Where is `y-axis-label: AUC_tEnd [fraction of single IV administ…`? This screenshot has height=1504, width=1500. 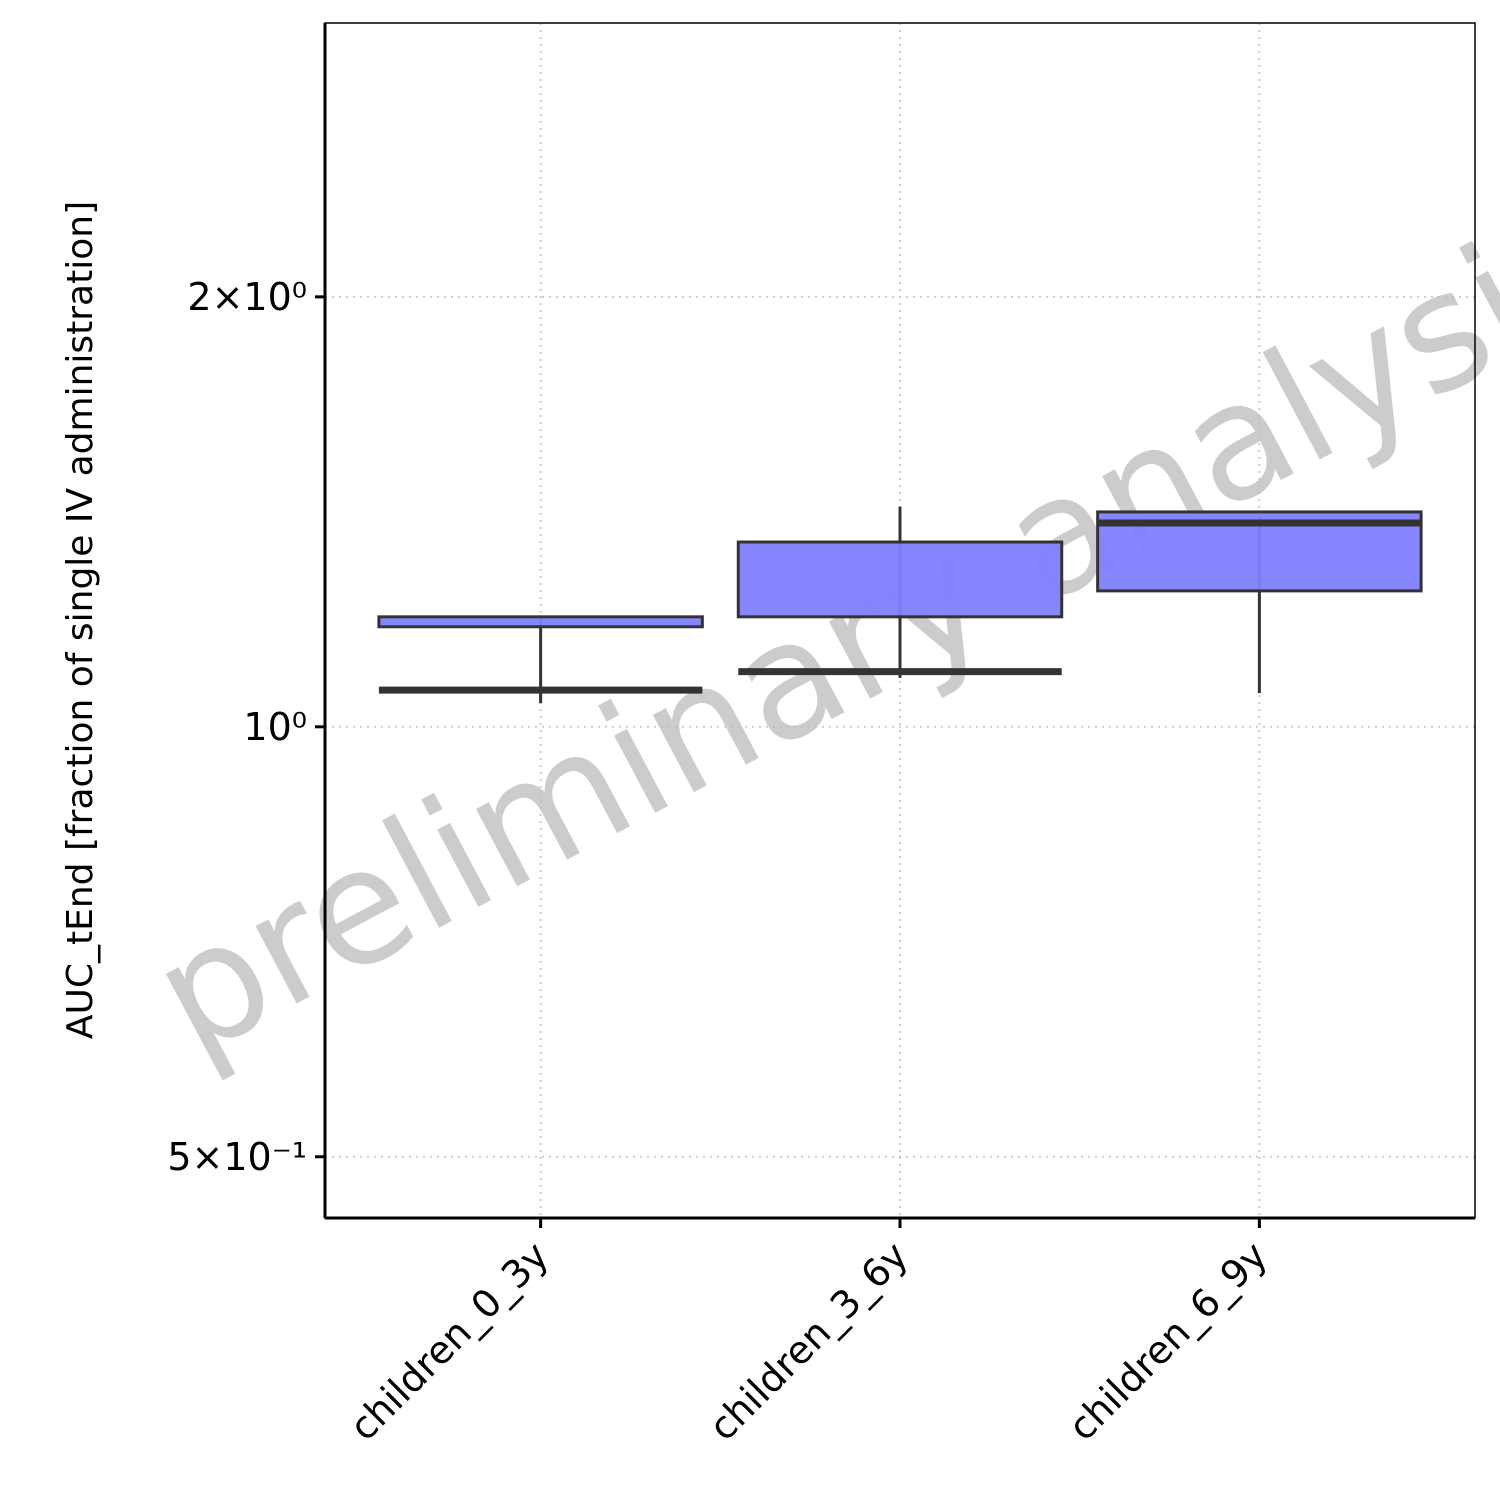 y-axis-label: AUC_tEnd [fraction of single IV administ… is located at coordinates (80, 620).